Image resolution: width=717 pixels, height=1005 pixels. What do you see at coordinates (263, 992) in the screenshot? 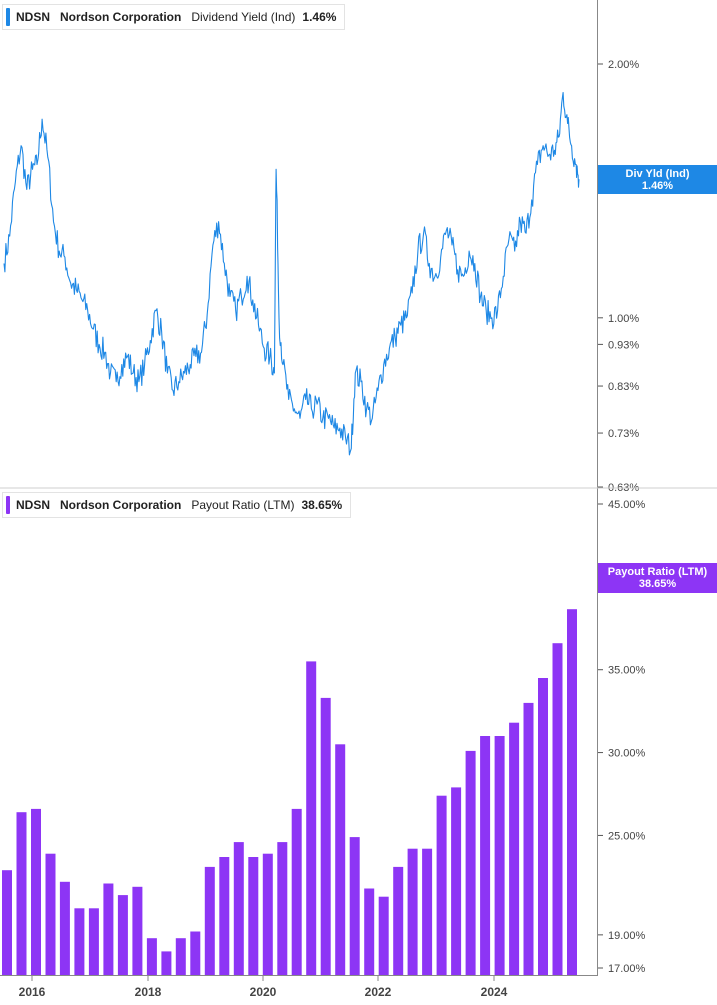
I see `x-tick-label: 2020` at bounding box center [263, 992].